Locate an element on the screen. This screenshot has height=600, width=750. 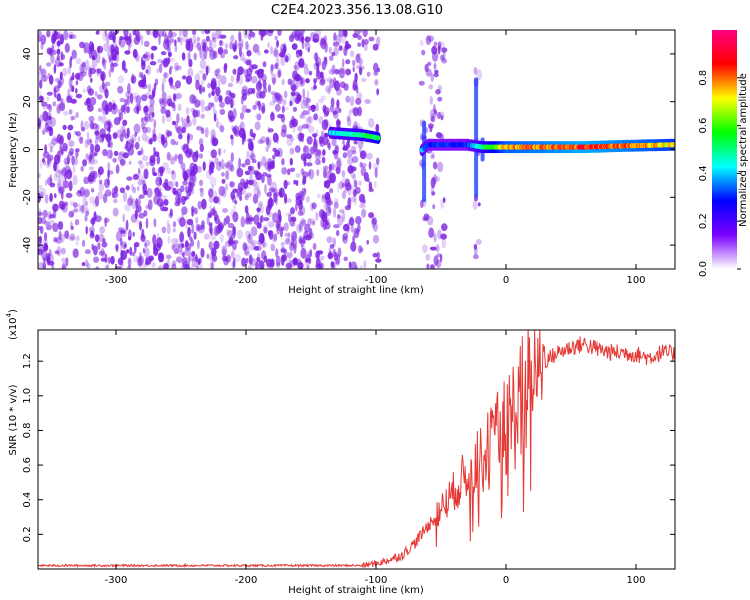
colorbar-gradient is located at coordinates (724, 149).